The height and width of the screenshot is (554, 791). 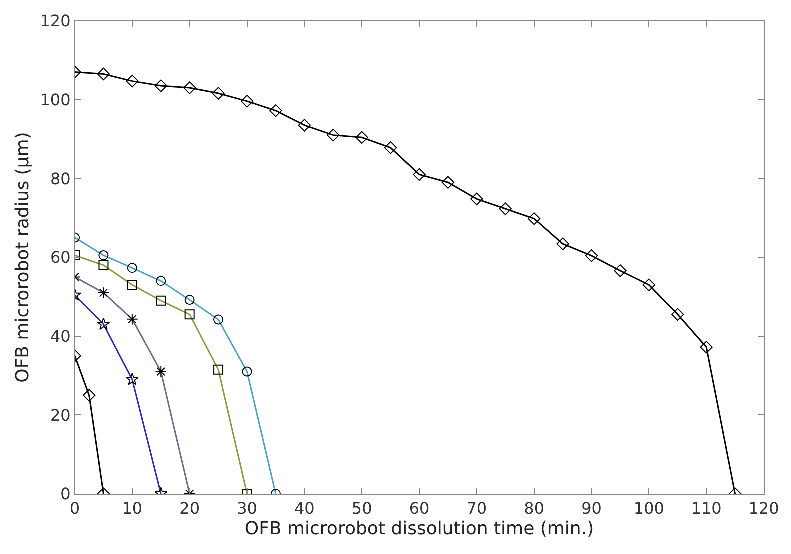 I want to click on x-tick-label: 10, so click(x=132, y=508).